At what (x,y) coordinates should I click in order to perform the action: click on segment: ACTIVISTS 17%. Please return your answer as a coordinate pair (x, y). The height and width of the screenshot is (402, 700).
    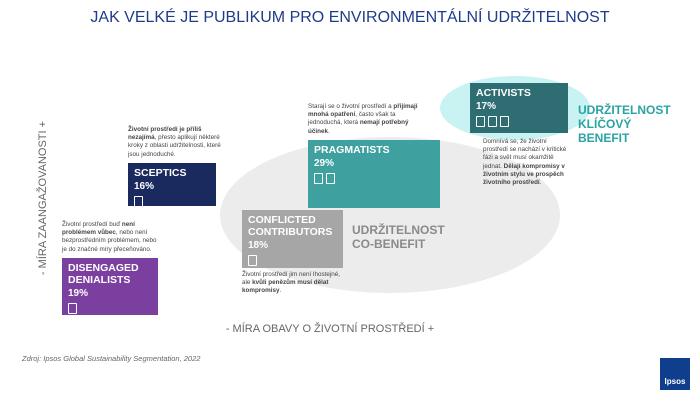
    Looking at the image, I should click on (519, 108).